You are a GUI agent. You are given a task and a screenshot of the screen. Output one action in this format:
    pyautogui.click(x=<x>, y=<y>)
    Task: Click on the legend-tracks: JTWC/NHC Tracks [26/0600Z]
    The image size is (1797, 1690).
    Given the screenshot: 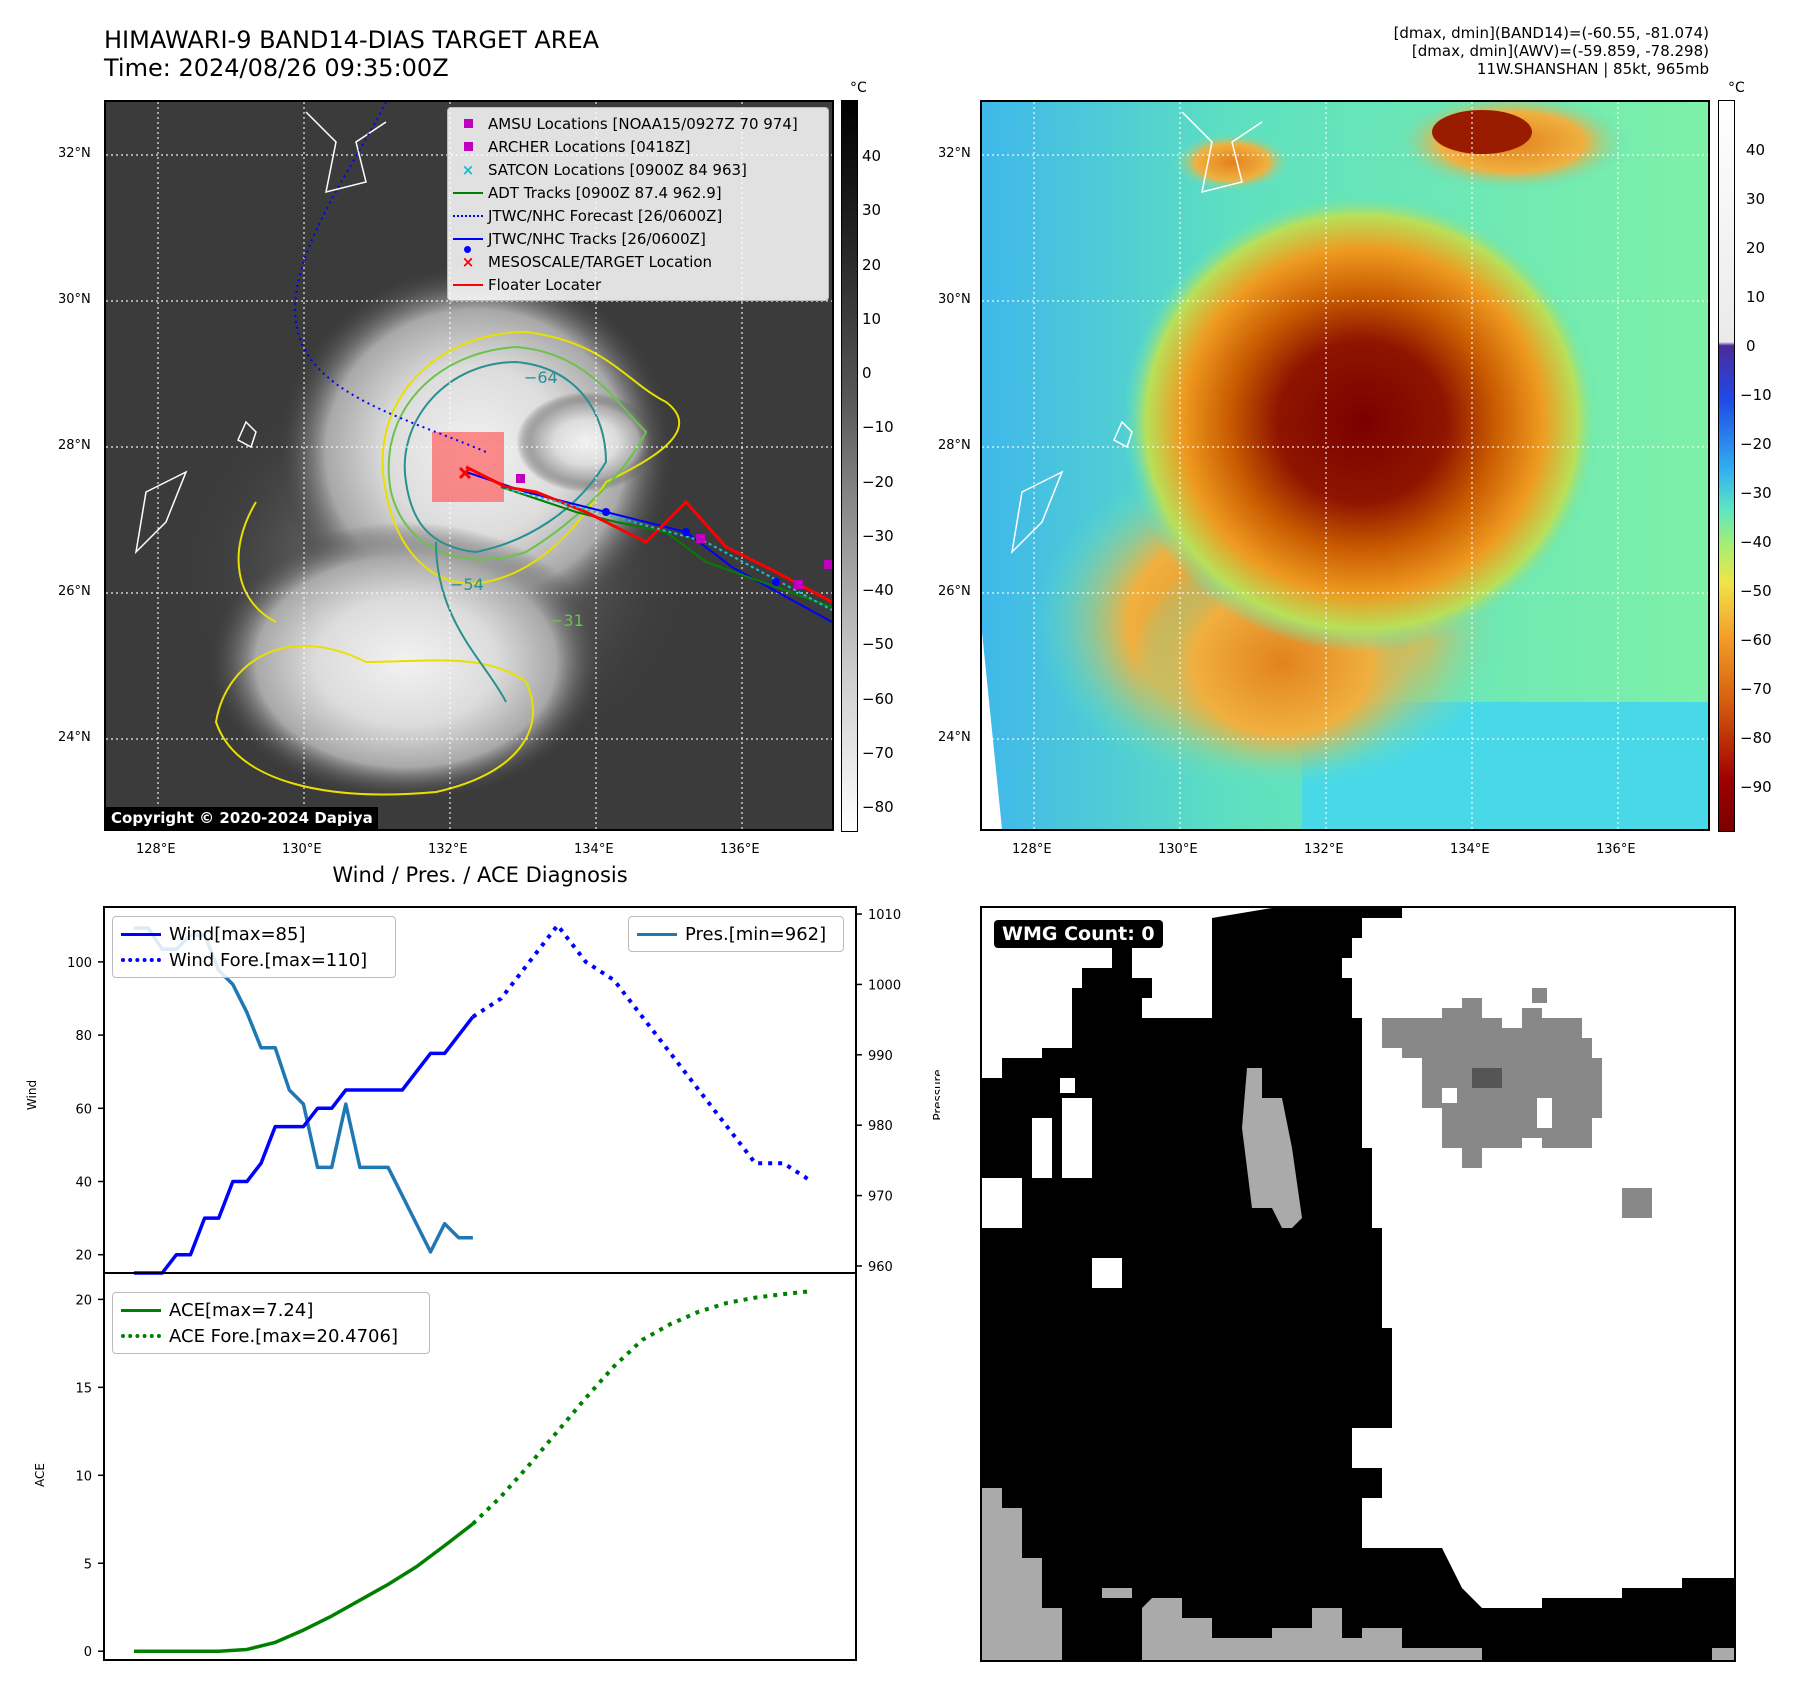 What is the action you would take?
    pyautogui.click(x=638, y=240)
    